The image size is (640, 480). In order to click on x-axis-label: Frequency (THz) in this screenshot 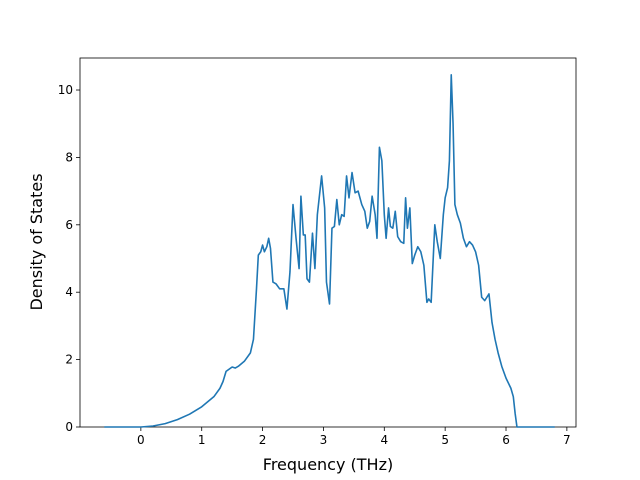, I will do `click(328, 464)`.